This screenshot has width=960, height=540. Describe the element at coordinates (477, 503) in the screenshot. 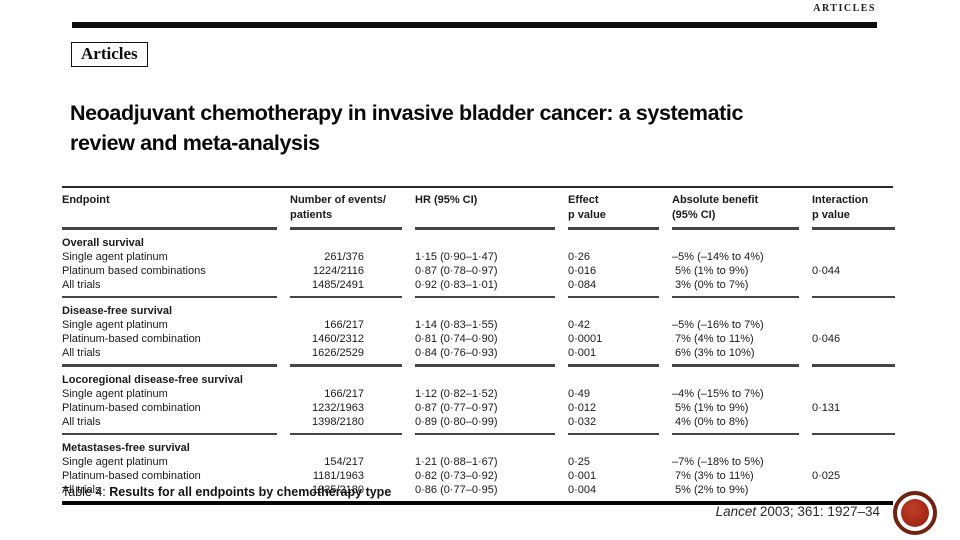

I see `table-bottom-rule` at that location.